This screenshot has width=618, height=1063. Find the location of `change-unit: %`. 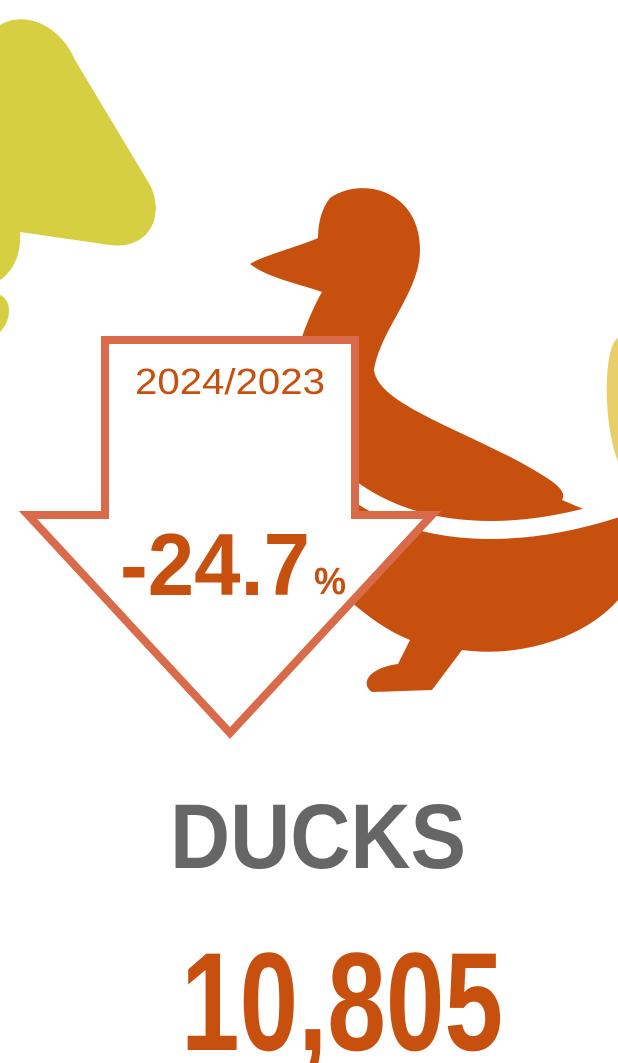

change-unit: % is located at coordinates (330, 582).